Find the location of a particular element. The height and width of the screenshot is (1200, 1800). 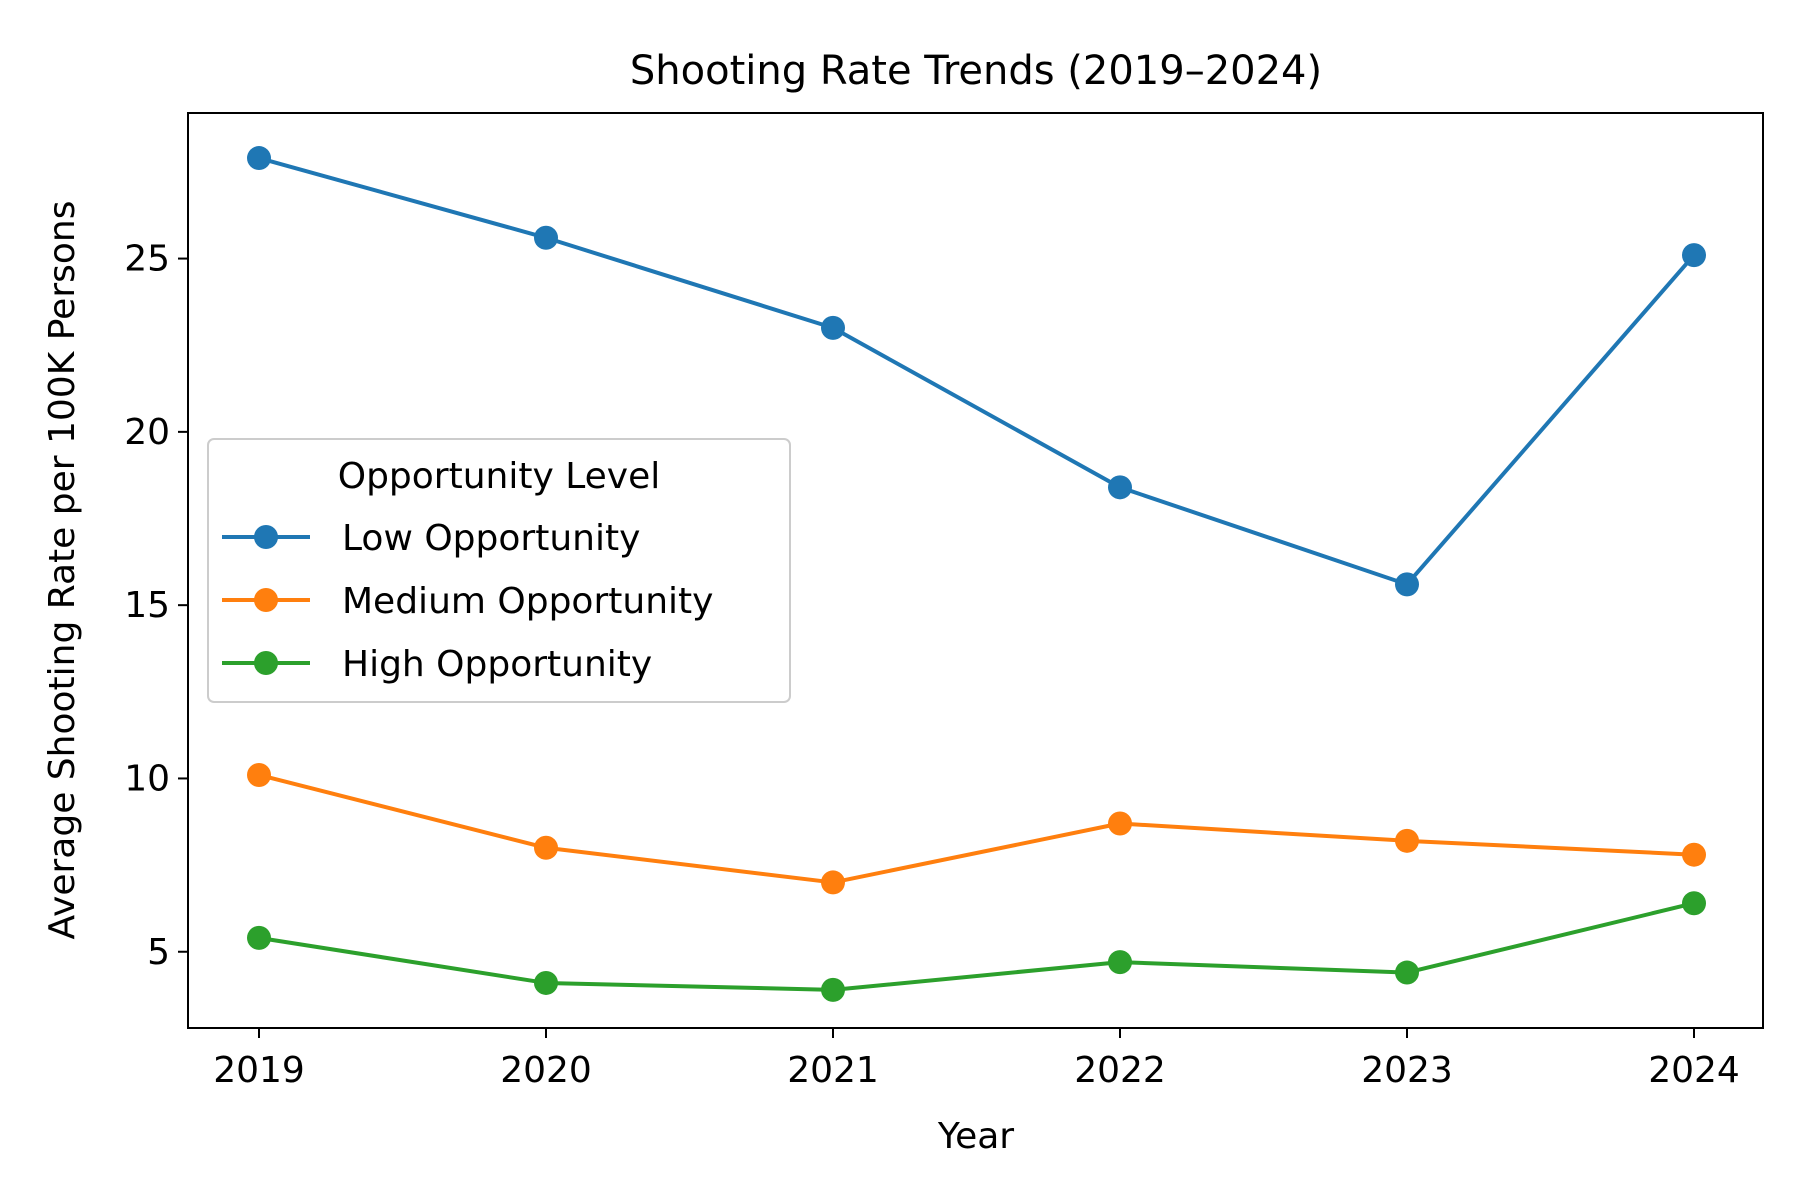

chart-title: Shooting Rate Trends (2019–2024) is located at coordinates (976, 71).